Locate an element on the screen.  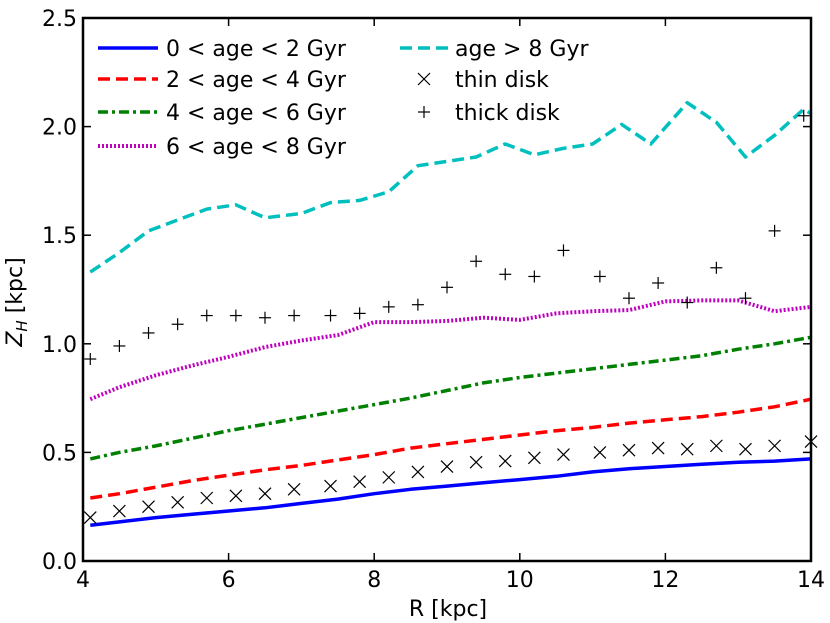
legend-label: 2 < age < 4 Gyr is located at coordinates (256, 80).